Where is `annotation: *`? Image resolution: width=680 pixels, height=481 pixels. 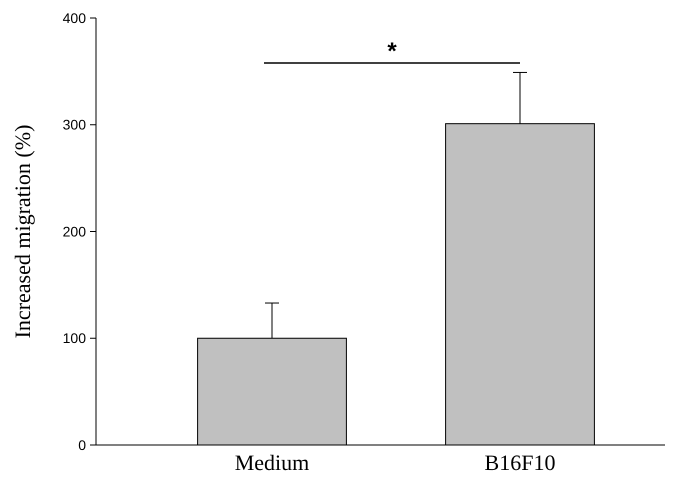 annotation: * is located at coordinates (392, 51).